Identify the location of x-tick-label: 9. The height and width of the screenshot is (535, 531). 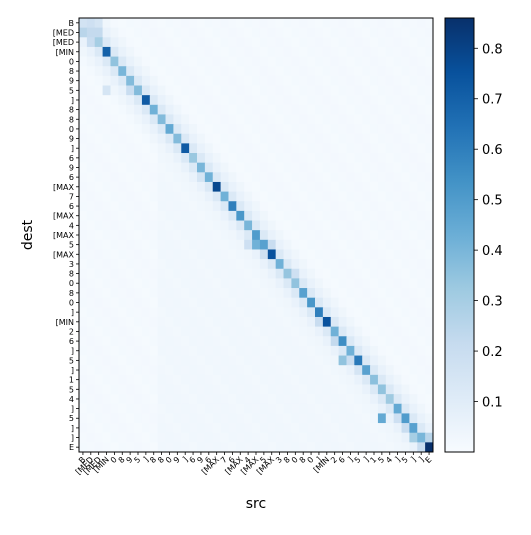
(177, 460).